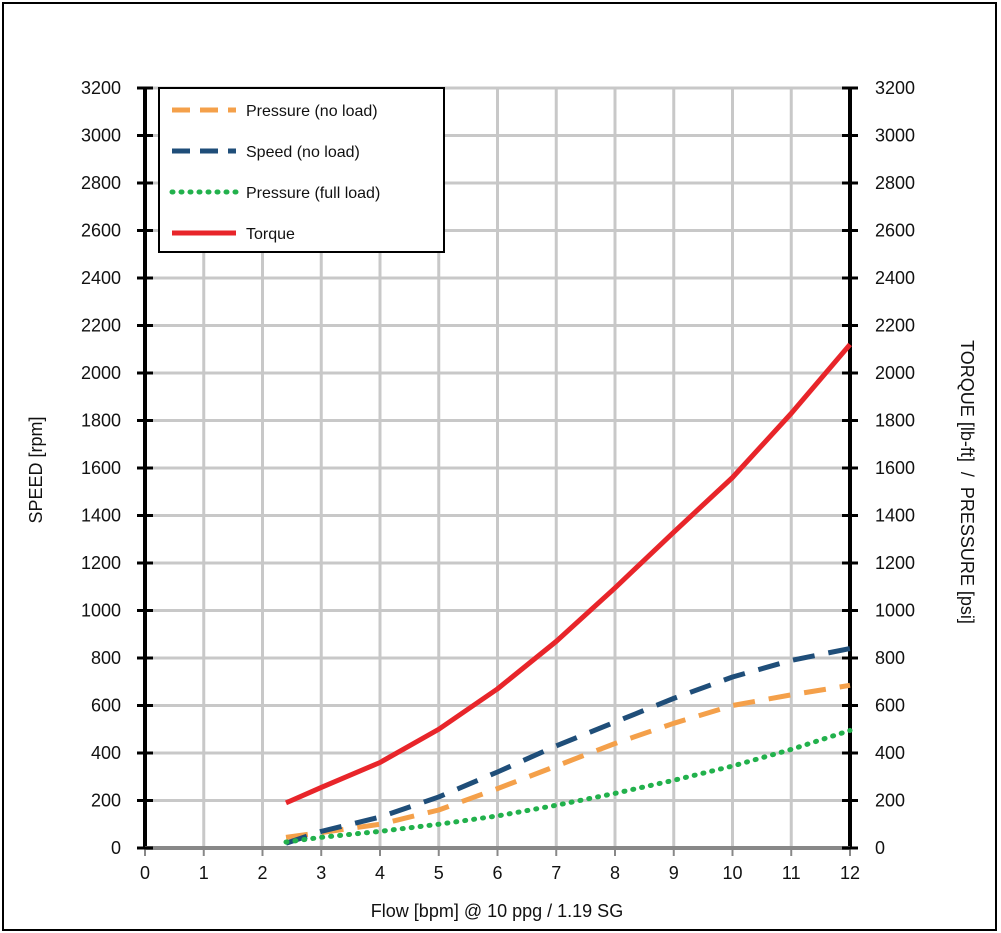 Image resolution: width=1001 pixels, height=933 pixels. I want to click on x-tick-label: 2, so click(262, 873).